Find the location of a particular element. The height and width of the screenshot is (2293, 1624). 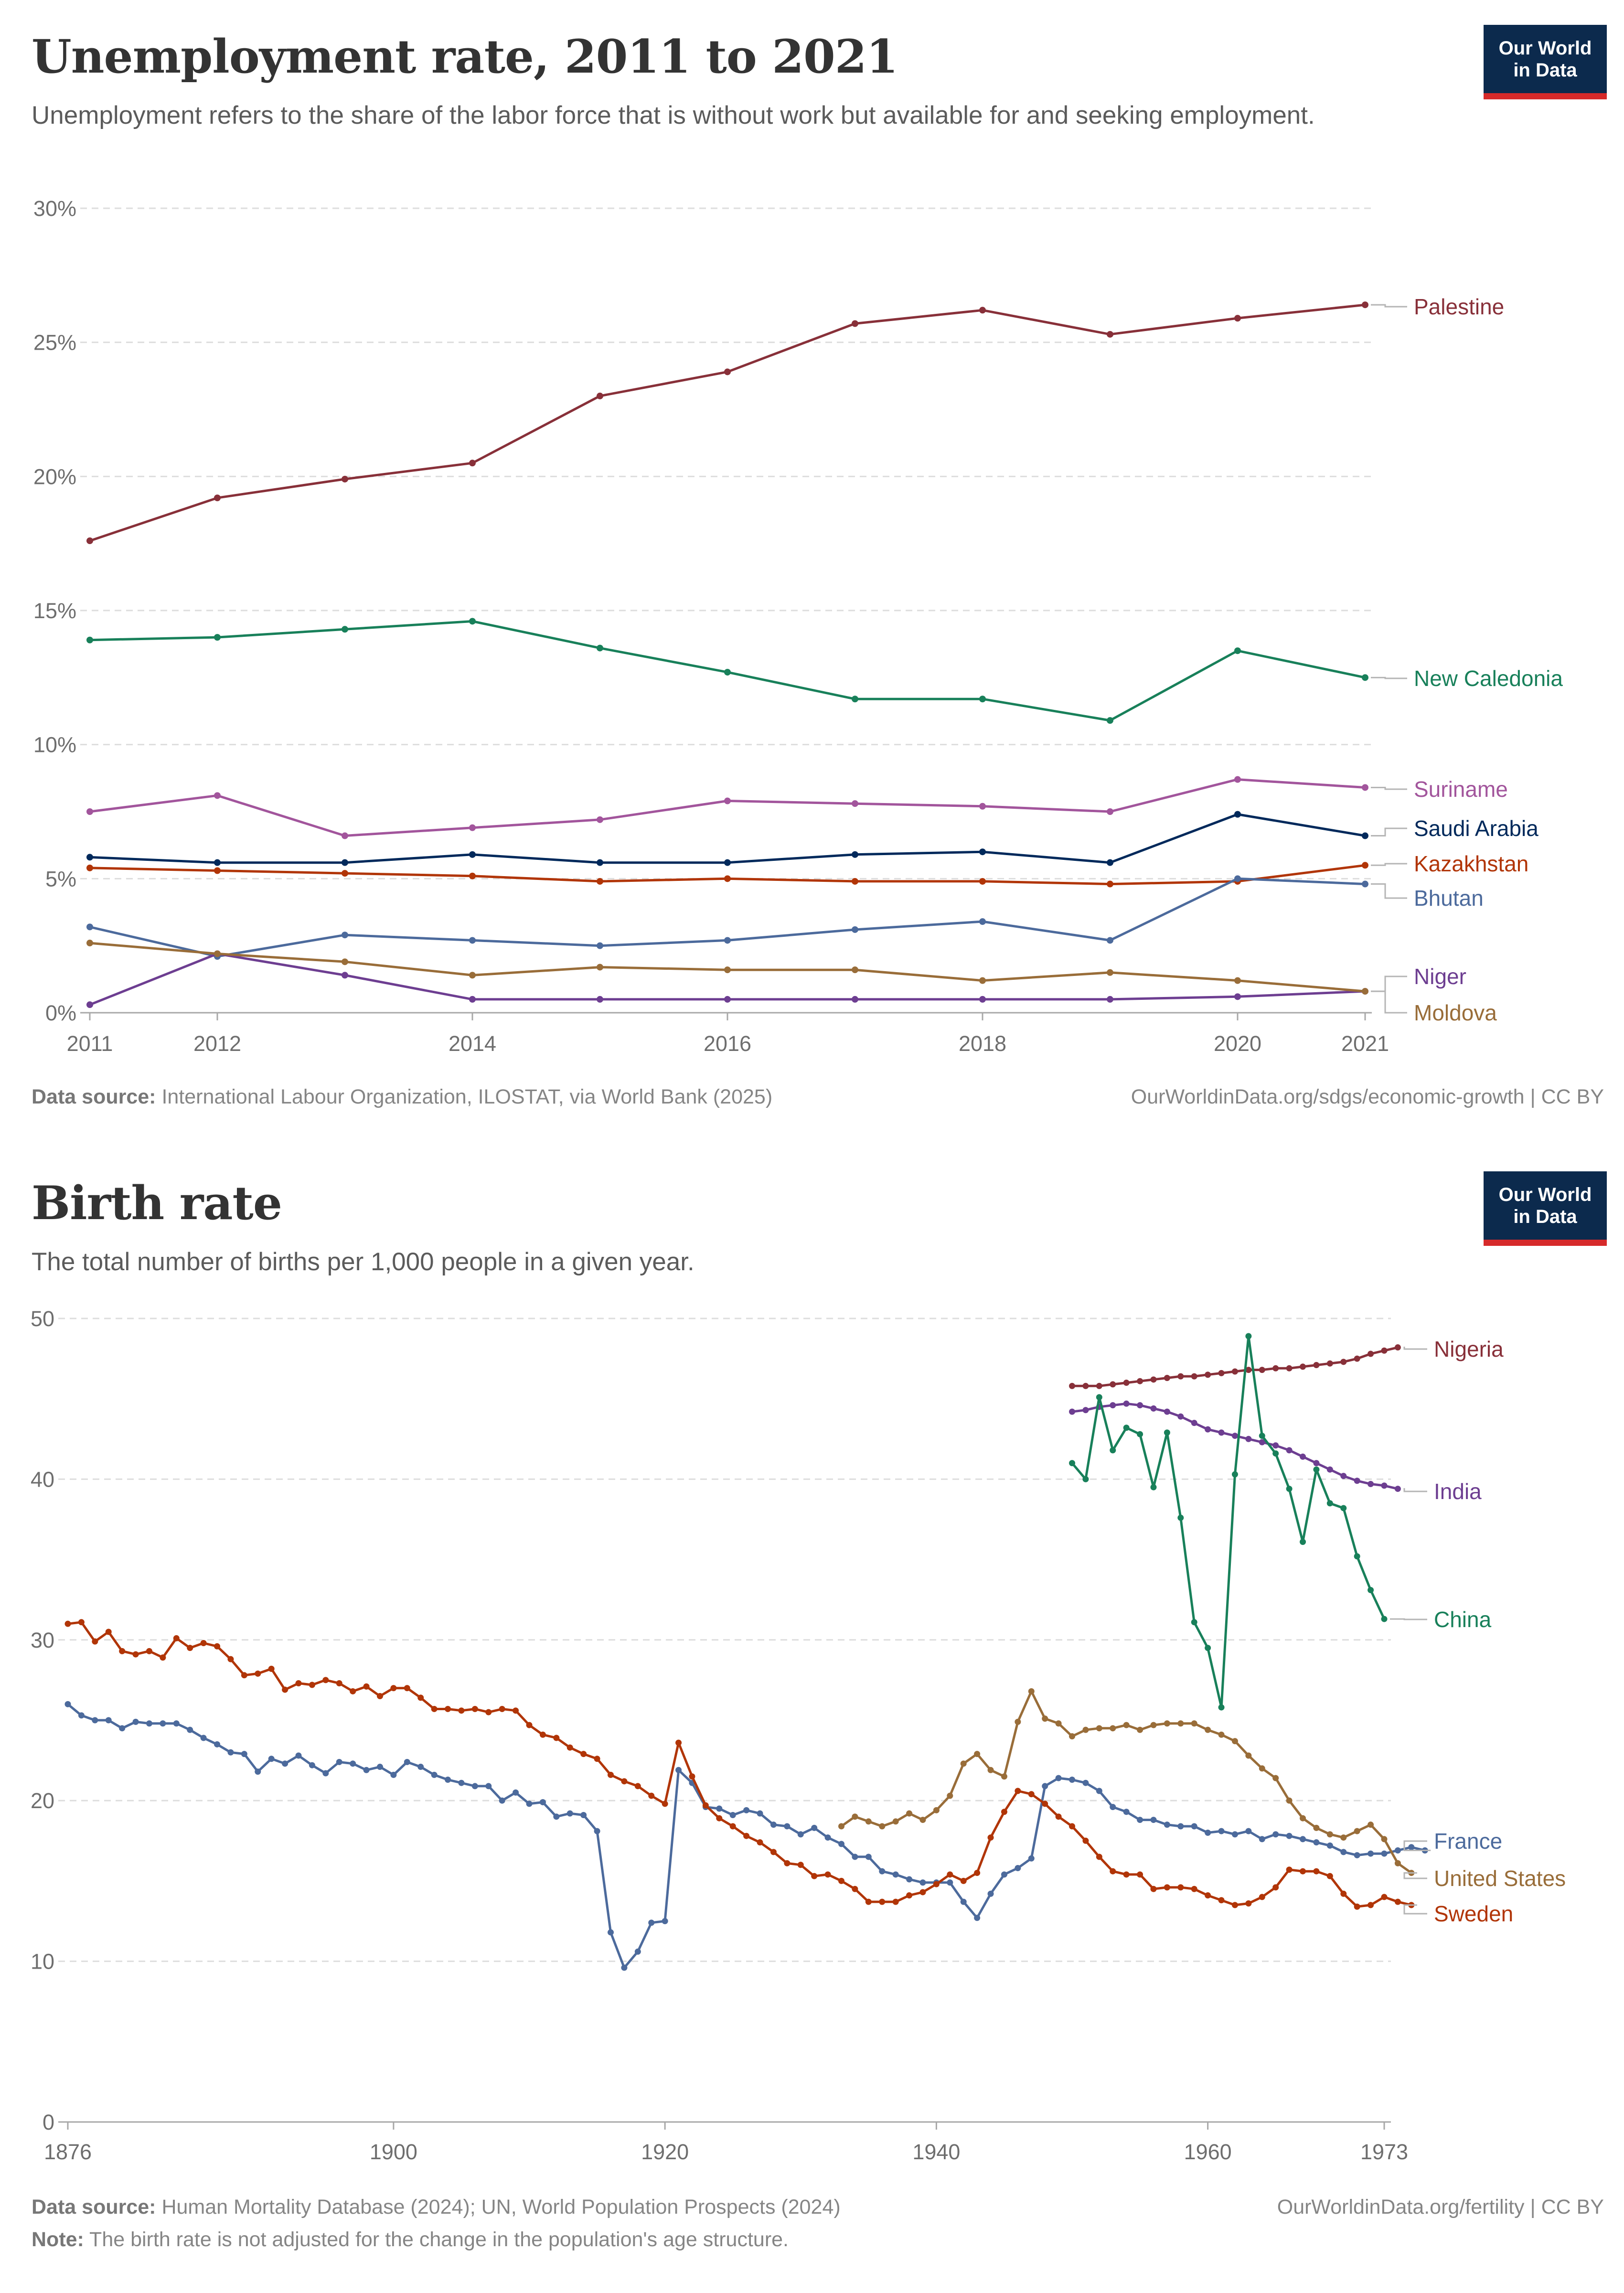

series-line-palestine is located at coordinates (727, 422).